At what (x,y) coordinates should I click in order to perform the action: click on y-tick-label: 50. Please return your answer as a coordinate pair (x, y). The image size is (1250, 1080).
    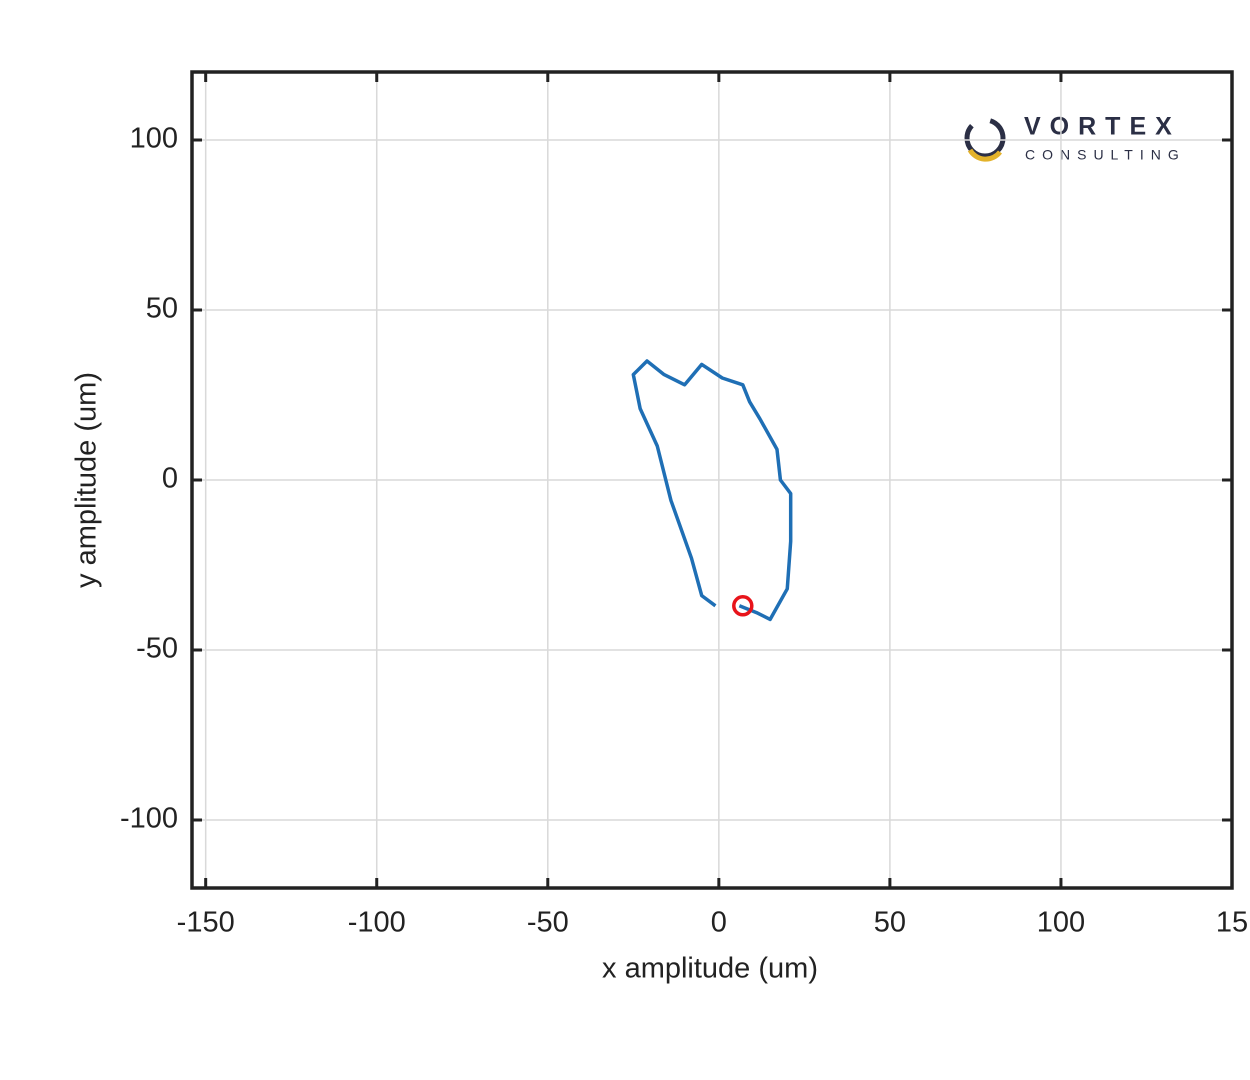
    Looking at the image, I should click on (162, 309).